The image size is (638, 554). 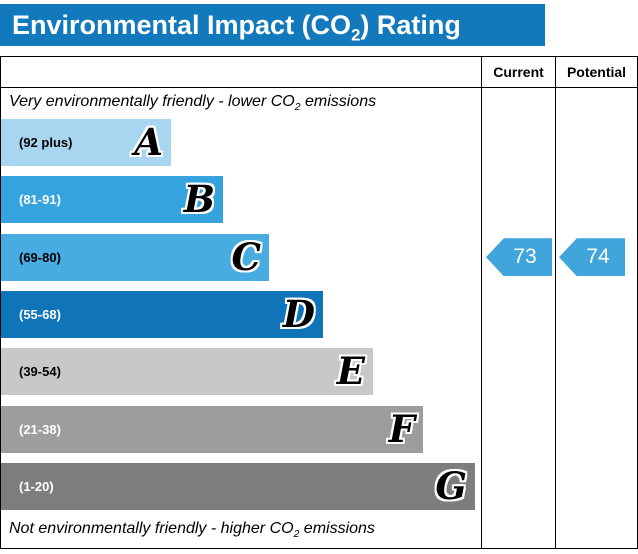 What do you see at coordinates (241, 143) in the screenshot?
I see `band-a: (92 plus) A` at bounding box center [241, 143].